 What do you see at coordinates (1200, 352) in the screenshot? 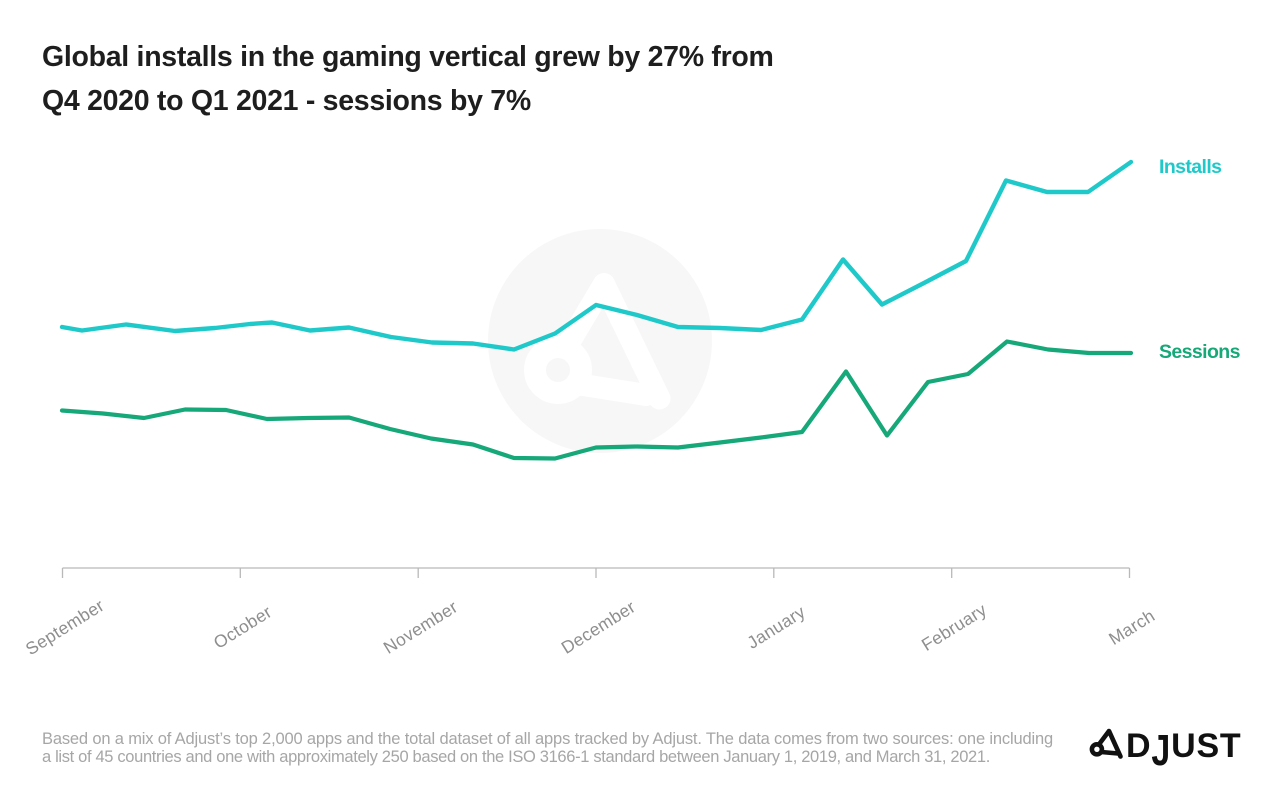
I see `svg-text: Sessions` at bounding box center [1200, 352].